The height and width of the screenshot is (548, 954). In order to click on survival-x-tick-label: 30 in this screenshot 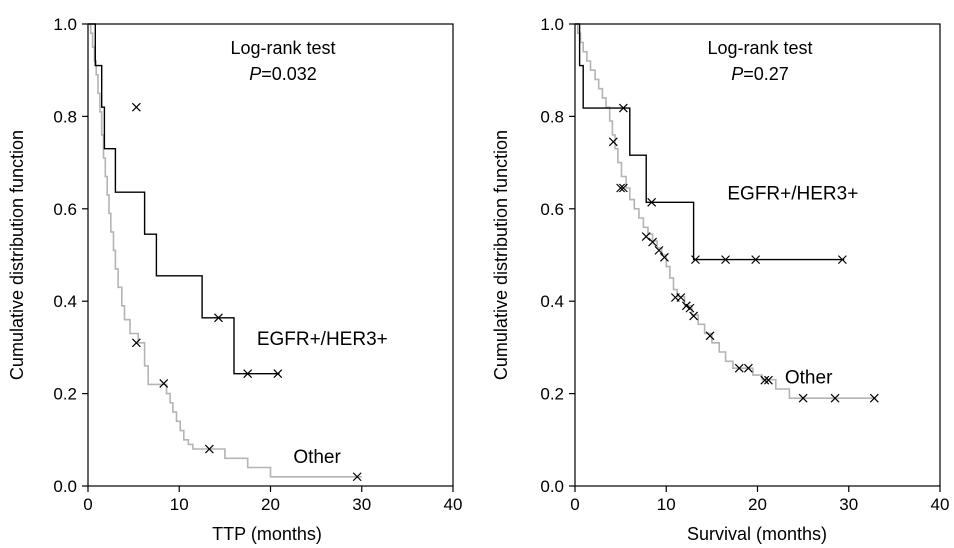, I will do `click(848, 504)`.